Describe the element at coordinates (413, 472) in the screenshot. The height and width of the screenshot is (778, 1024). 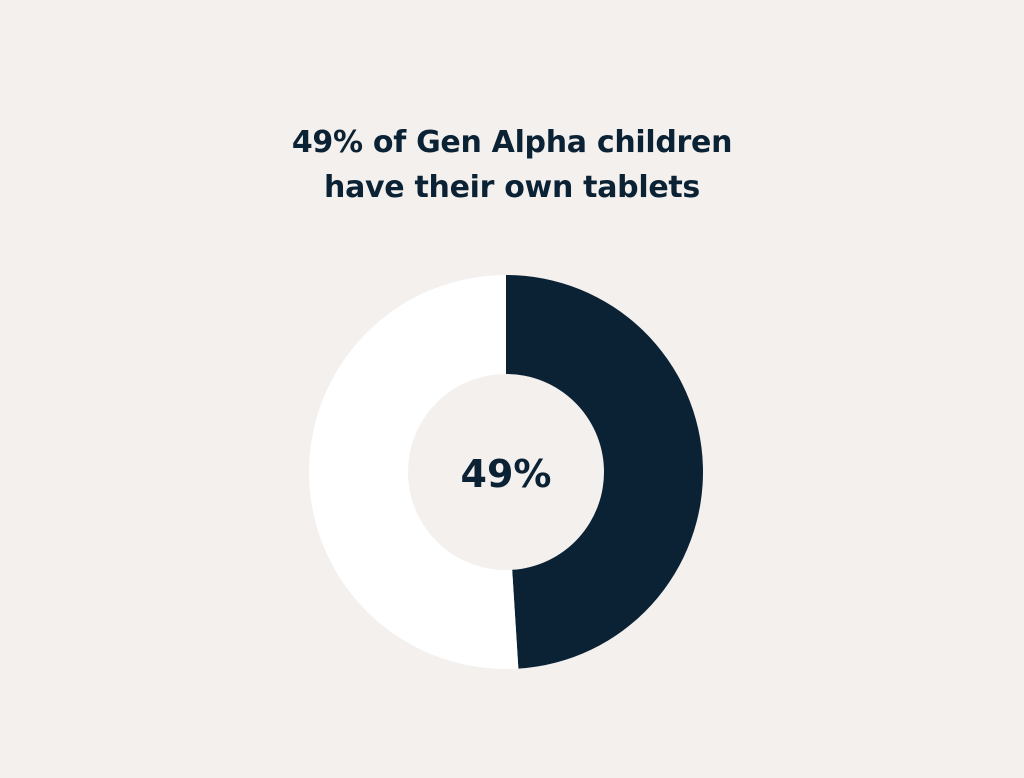
I see `donut-slice-remainder` at that location.